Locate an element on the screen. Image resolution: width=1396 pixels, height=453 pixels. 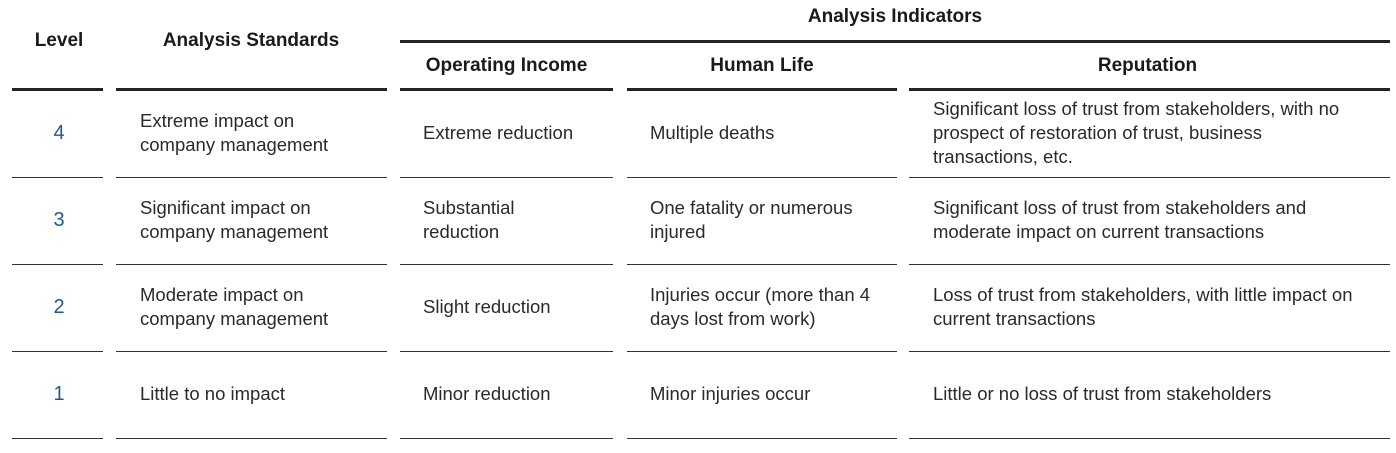
level-number: 3 is located at coordinates (59, 219).